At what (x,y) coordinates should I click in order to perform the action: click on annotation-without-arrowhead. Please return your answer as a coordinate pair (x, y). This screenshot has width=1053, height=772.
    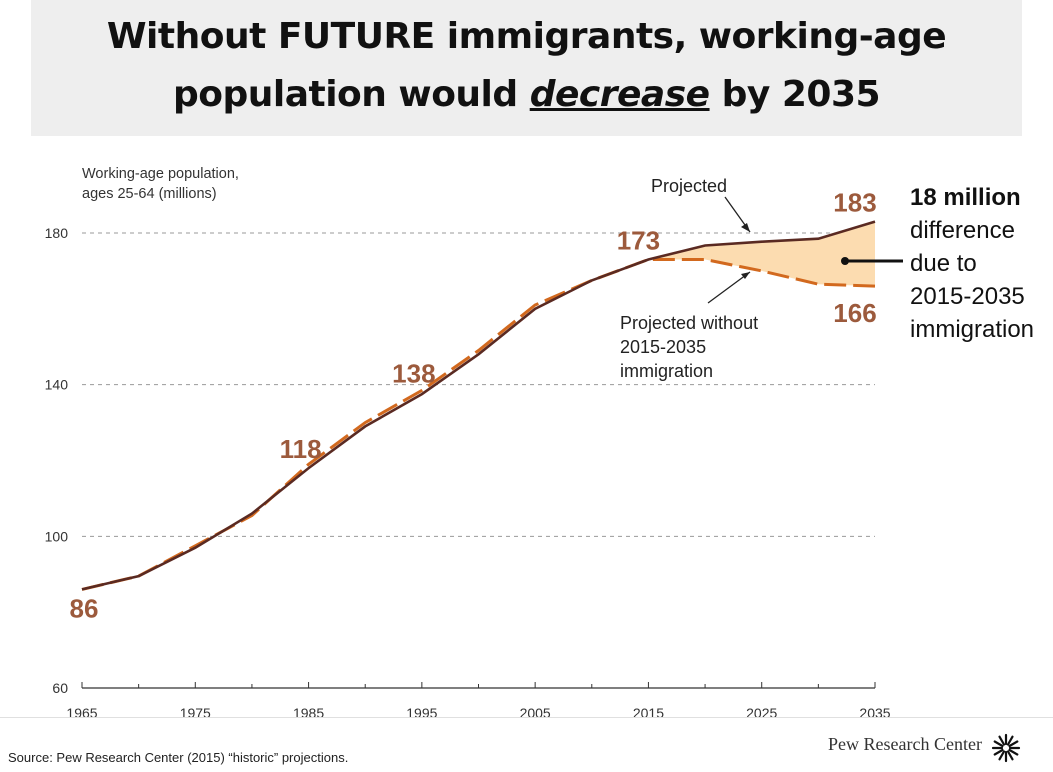
    Looking at the image, I should click on (745, 275).